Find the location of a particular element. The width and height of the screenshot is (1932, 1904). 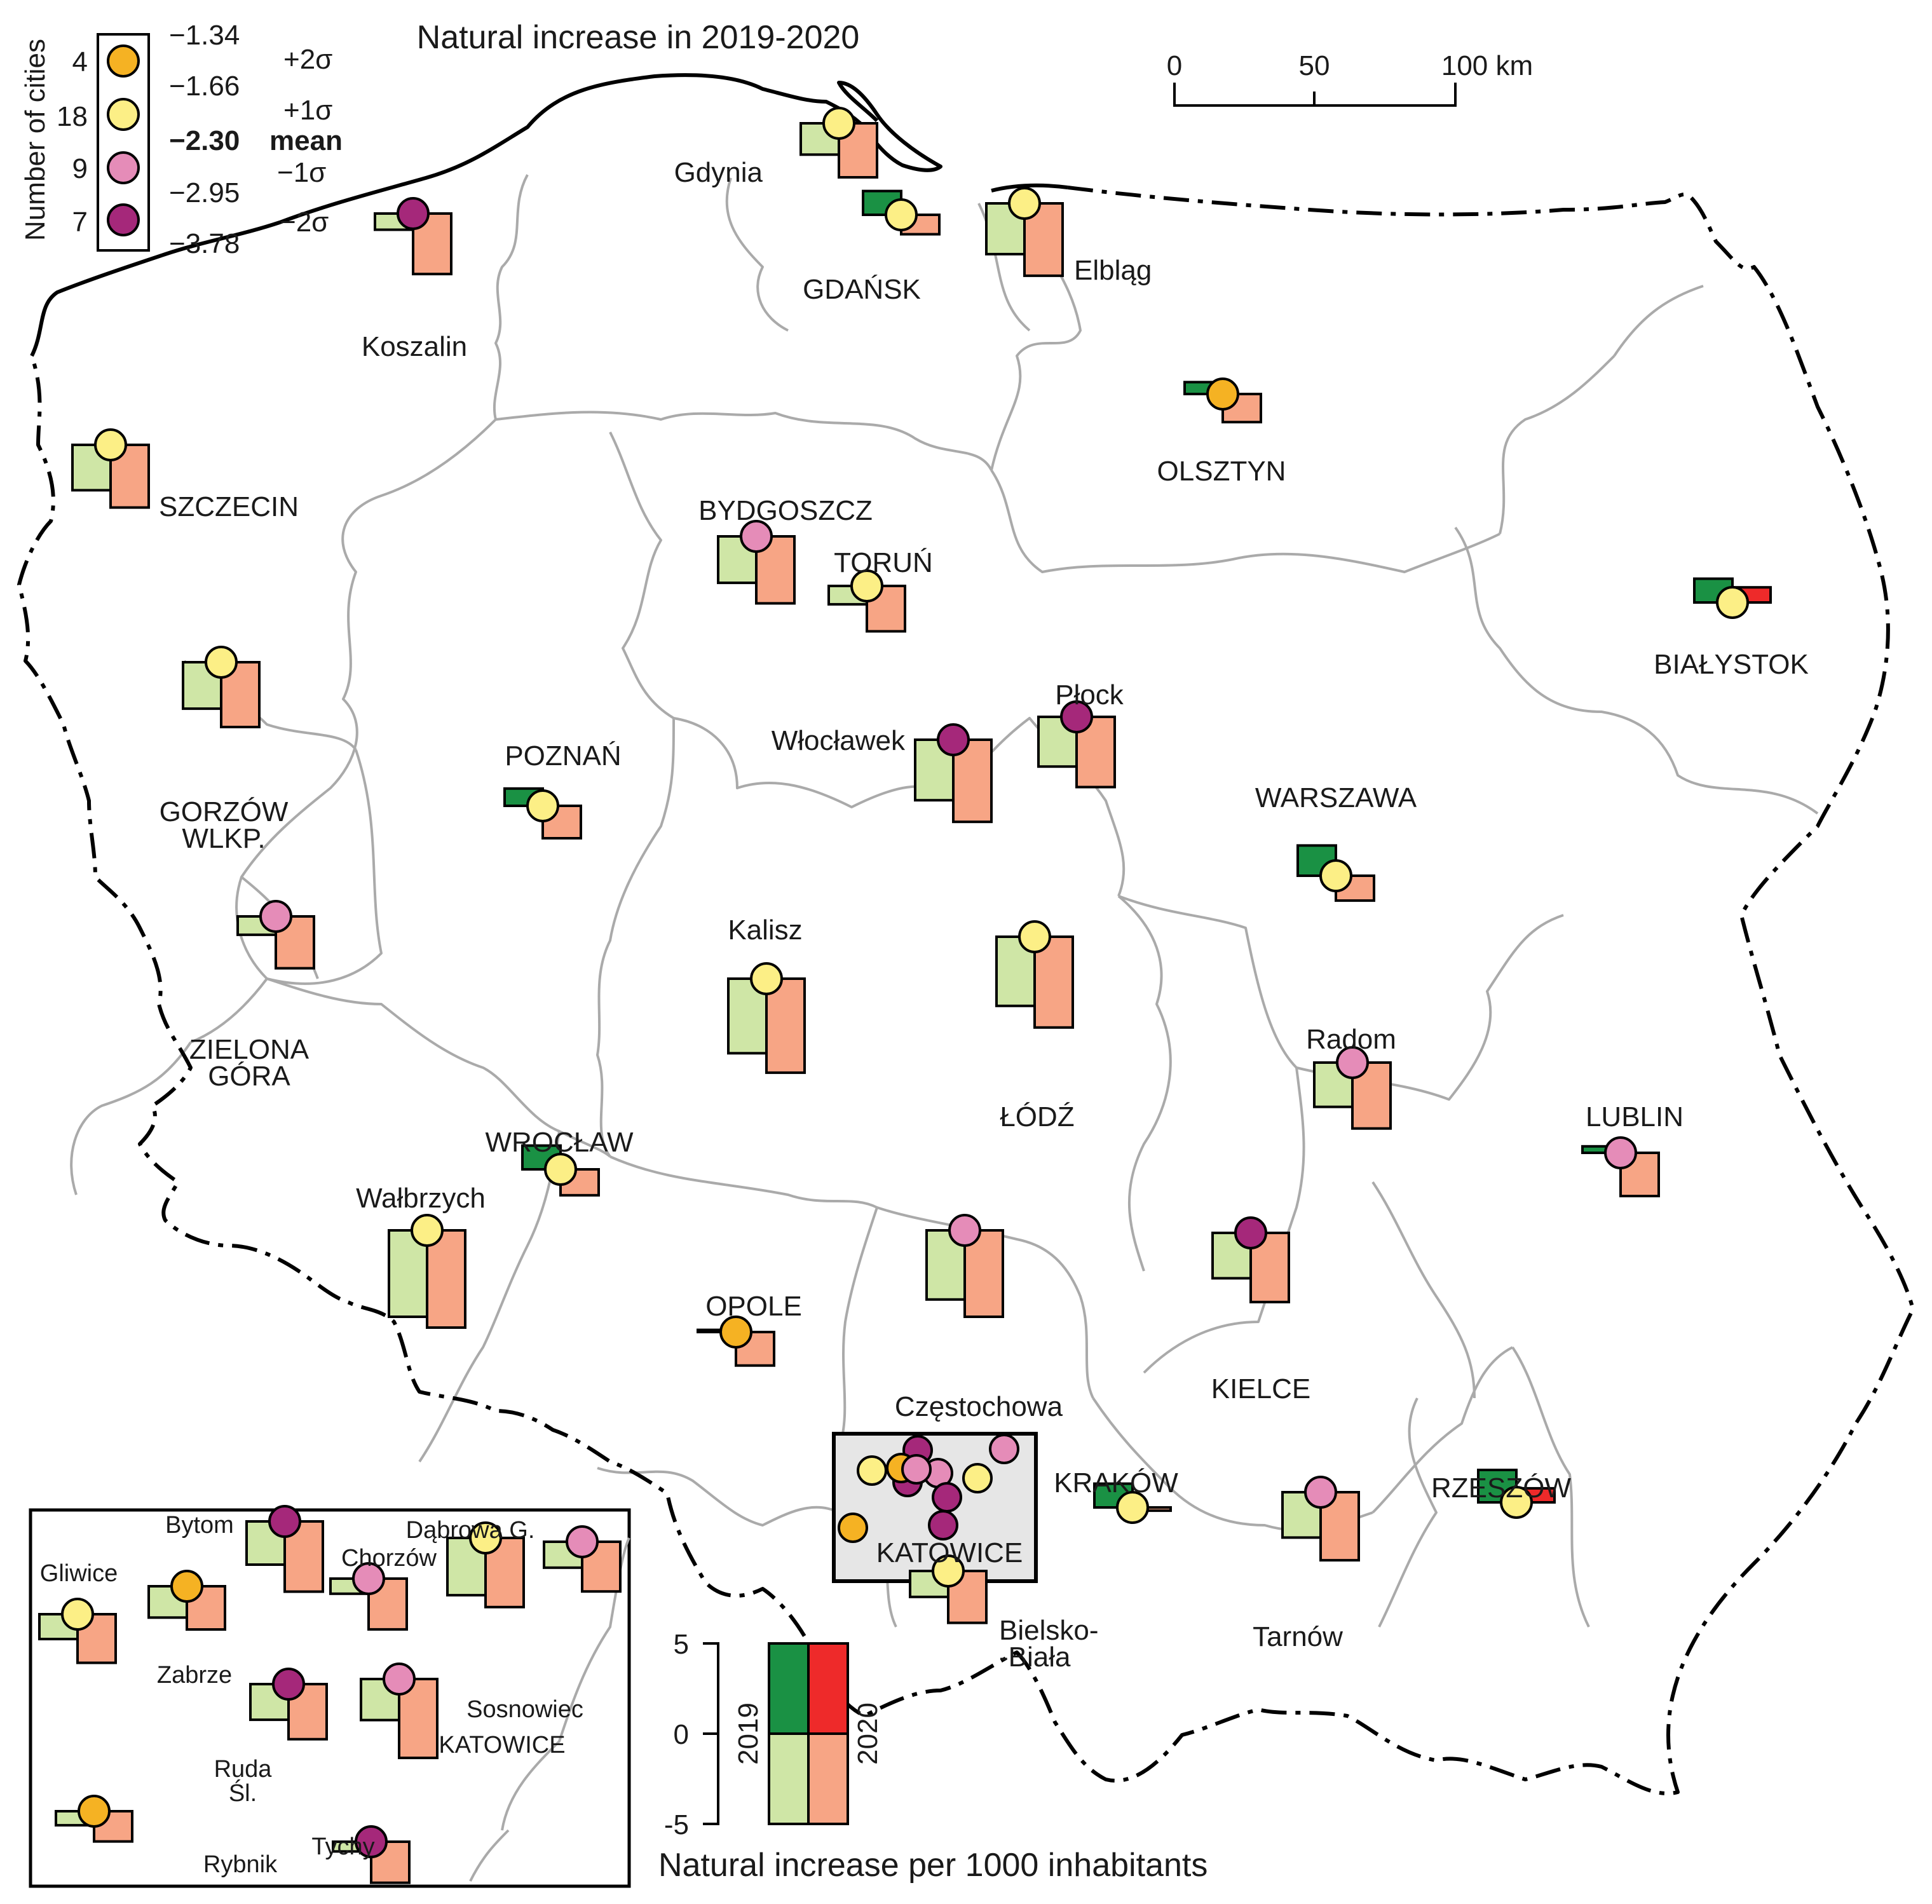

elbląg-class-dot is located at coordinates (1024, 203).